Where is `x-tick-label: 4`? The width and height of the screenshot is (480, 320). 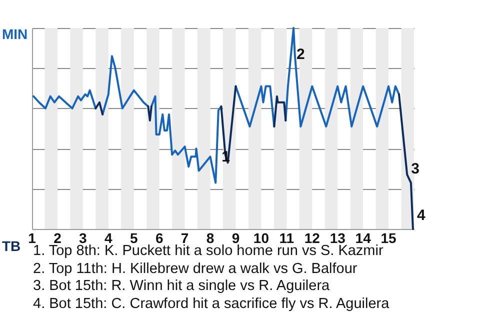 x-tick-label: 4 is located at coordinates (108, 238).